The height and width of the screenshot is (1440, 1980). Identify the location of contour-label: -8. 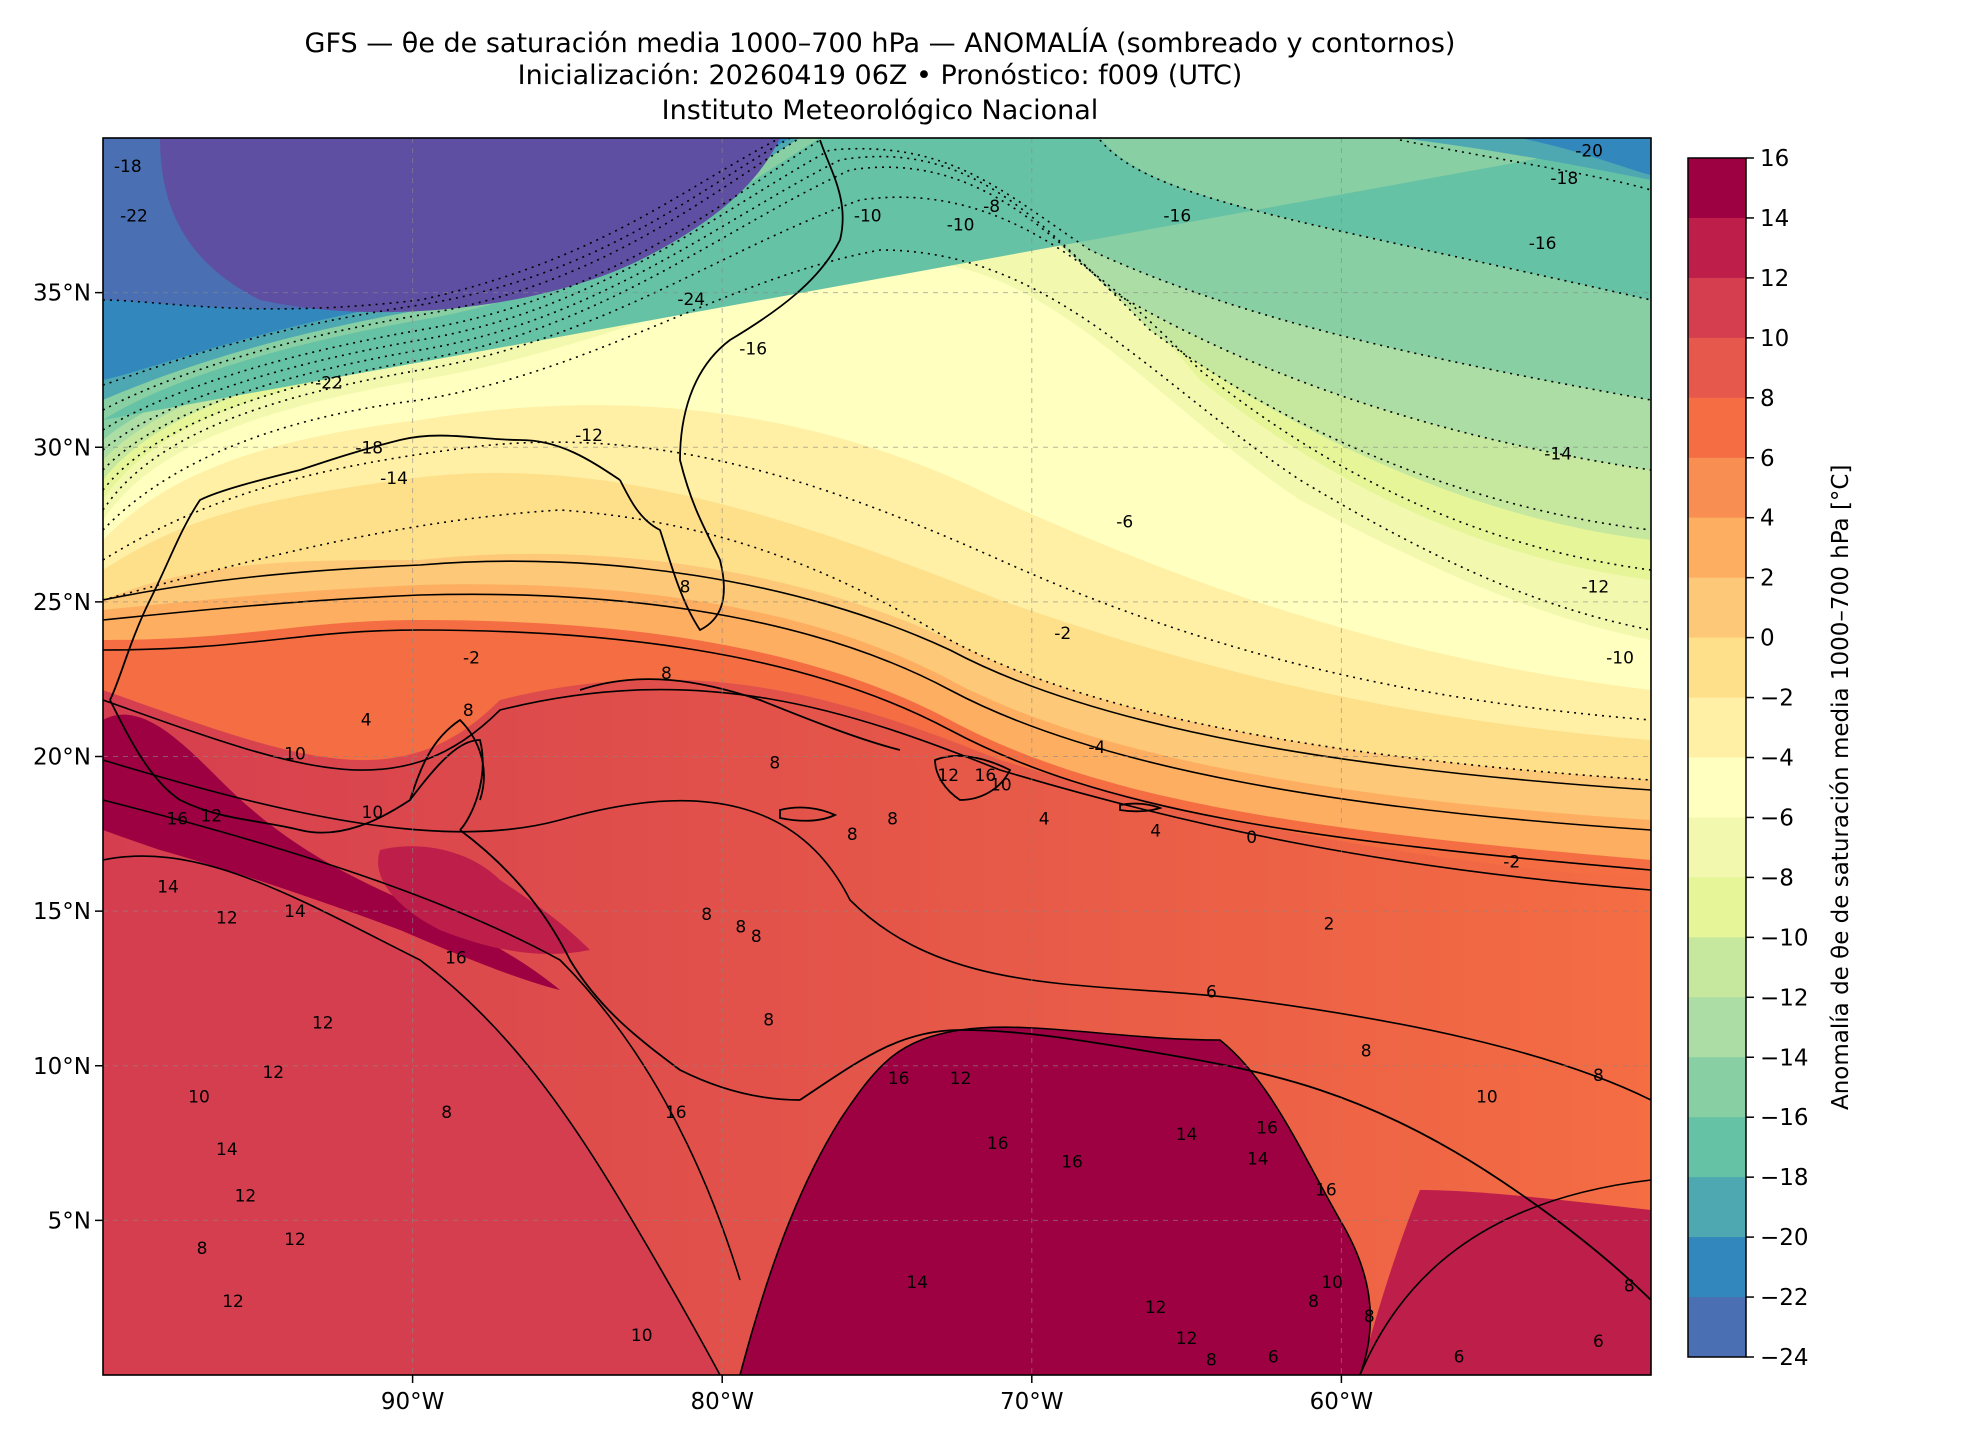
(991, 207).